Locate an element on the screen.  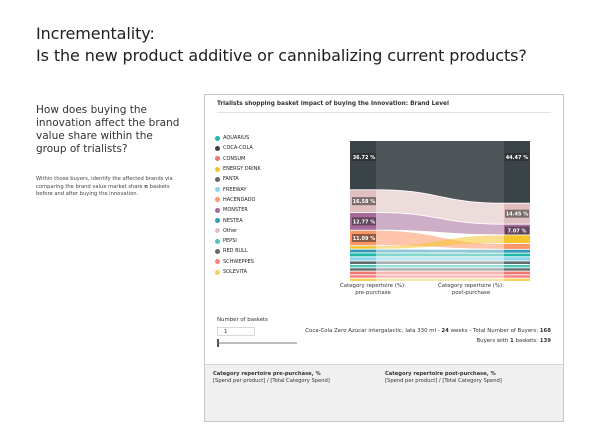
legend-label: HACENDADO is located at coordinates (239, 199).